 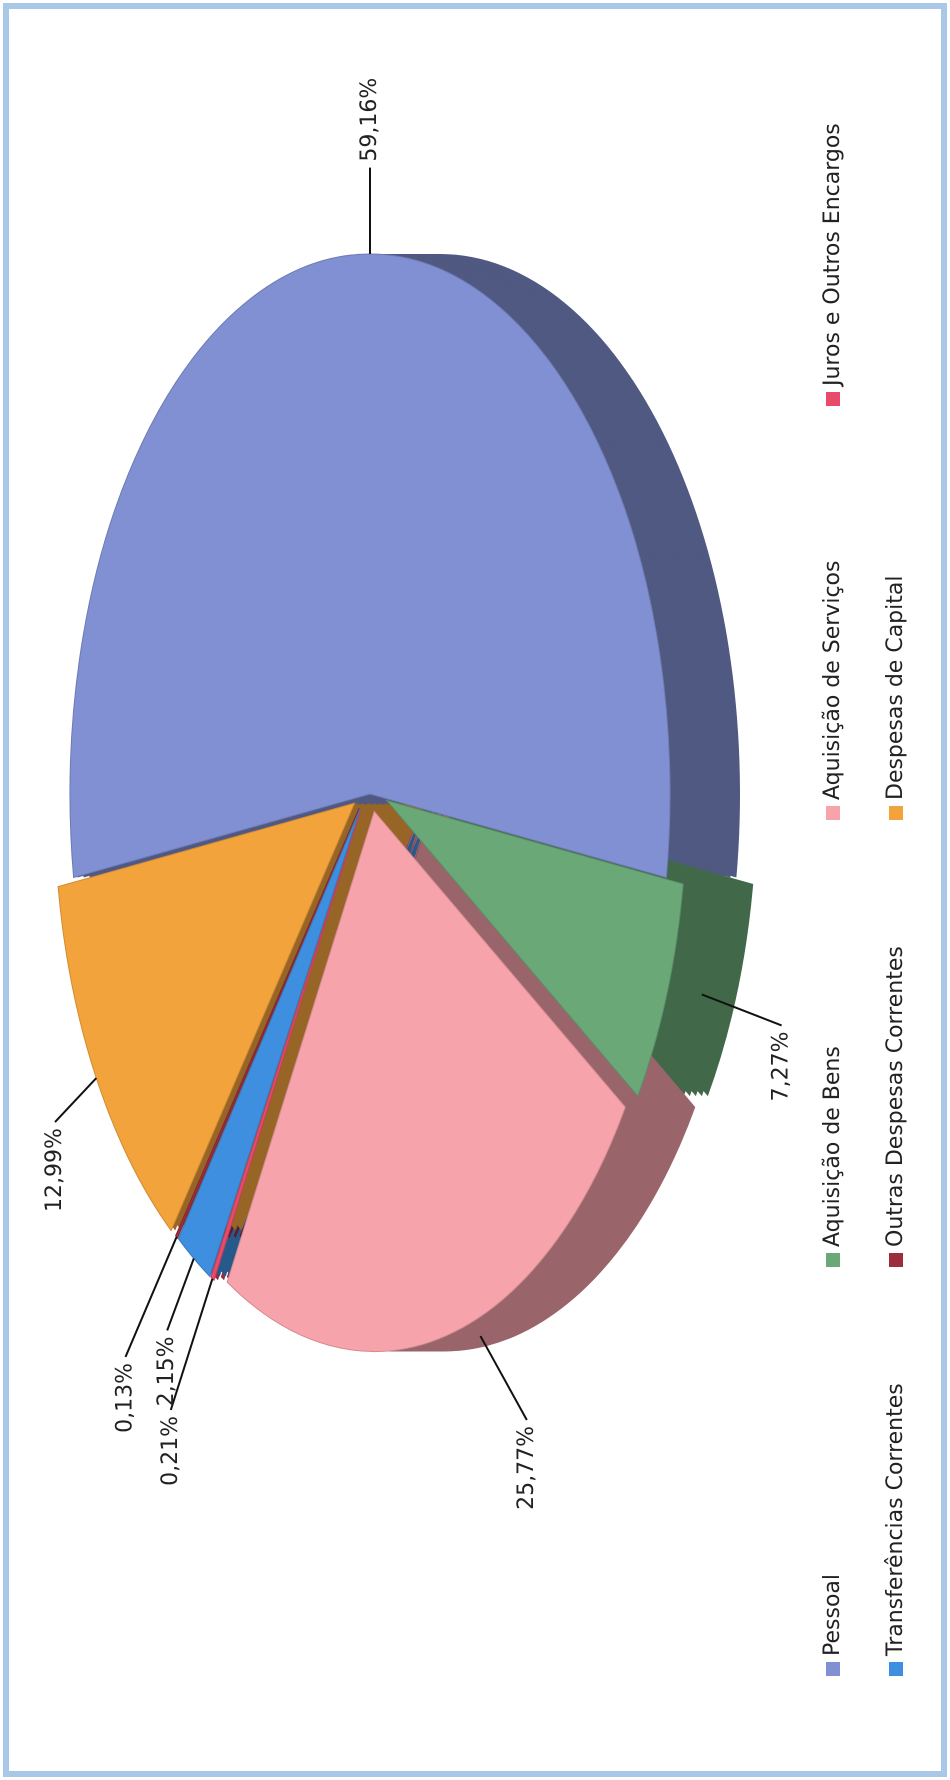 What do you see at coordinates (54, 1170) in the screenshot?
I see `data-label: 12,99%` at bounding box center [54, 1170].